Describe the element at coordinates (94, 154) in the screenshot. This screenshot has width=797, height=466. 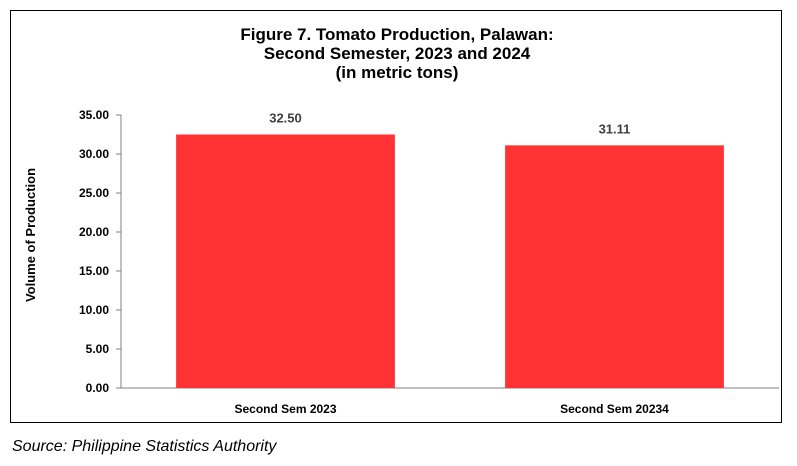
I see `y-tick-label: 30.00` at that location.